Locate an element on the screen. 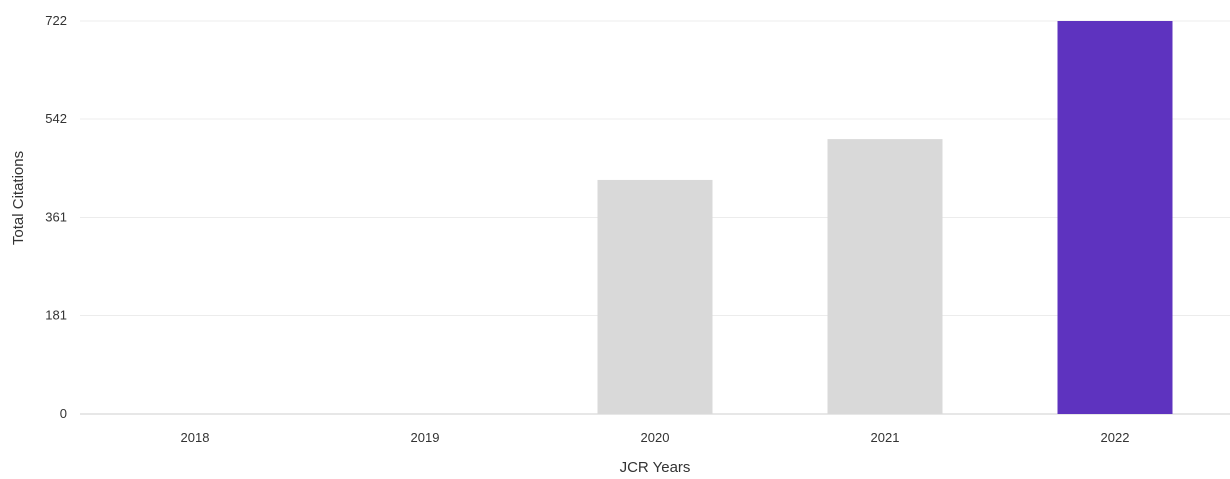 This screenshot has width=1230, height=479. x-tick-label: 2018 is located at coordinates (195, 437).